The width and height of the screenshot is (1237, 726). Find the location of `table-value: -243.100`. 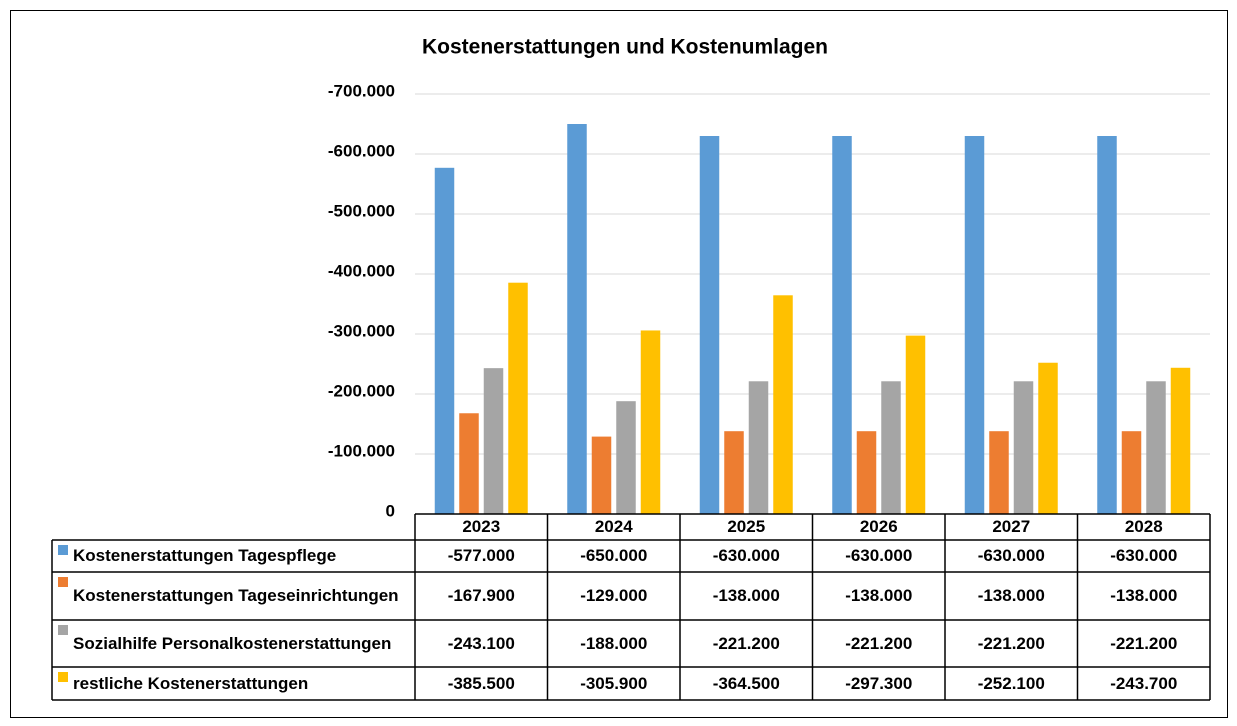

table-value: -243.100 is located at coordinates (481, 643).